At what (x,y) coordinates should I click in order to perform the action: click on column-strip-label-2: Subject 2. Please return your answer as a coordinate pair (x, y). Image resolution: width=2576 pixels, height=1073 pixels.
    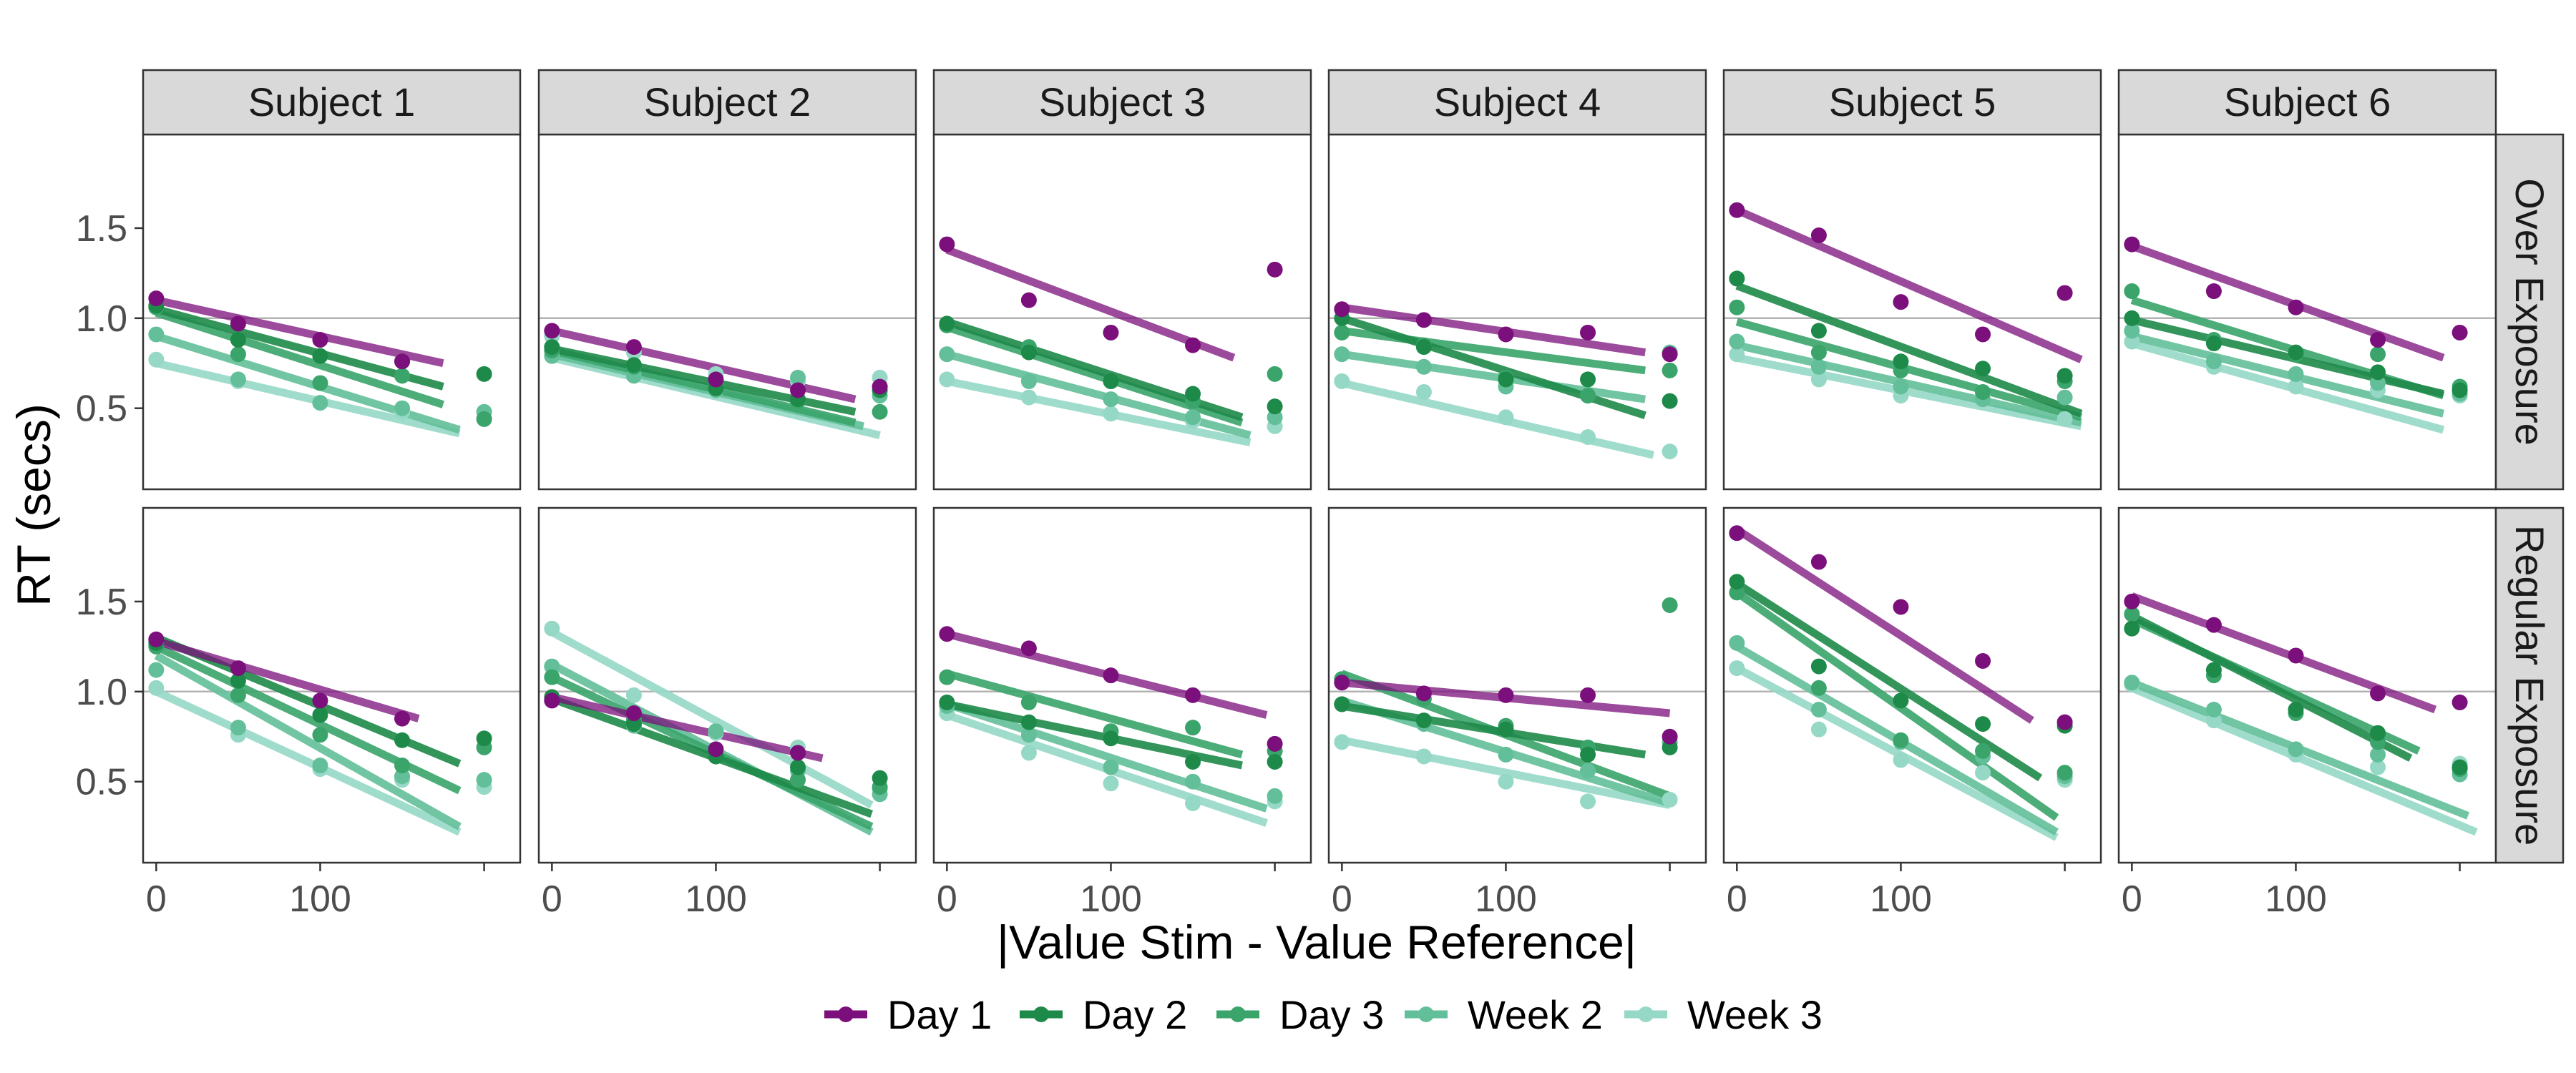
    Looking at the image, I should click on (727, 101).